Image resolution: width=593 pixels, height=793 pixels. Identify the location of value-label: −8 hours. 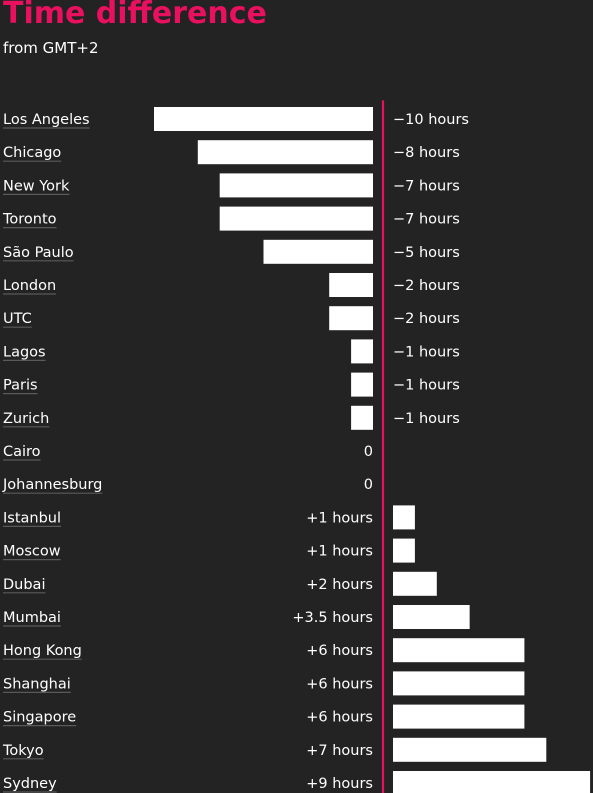
(426, 153).